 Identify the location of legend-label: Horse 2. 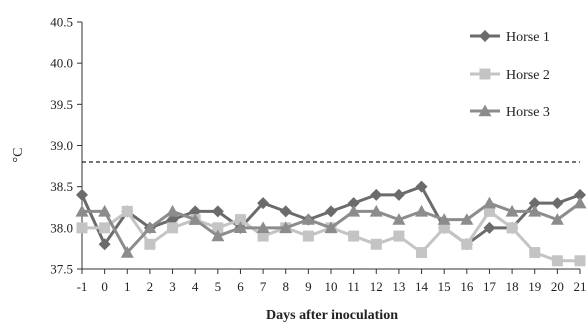
(528, 75).